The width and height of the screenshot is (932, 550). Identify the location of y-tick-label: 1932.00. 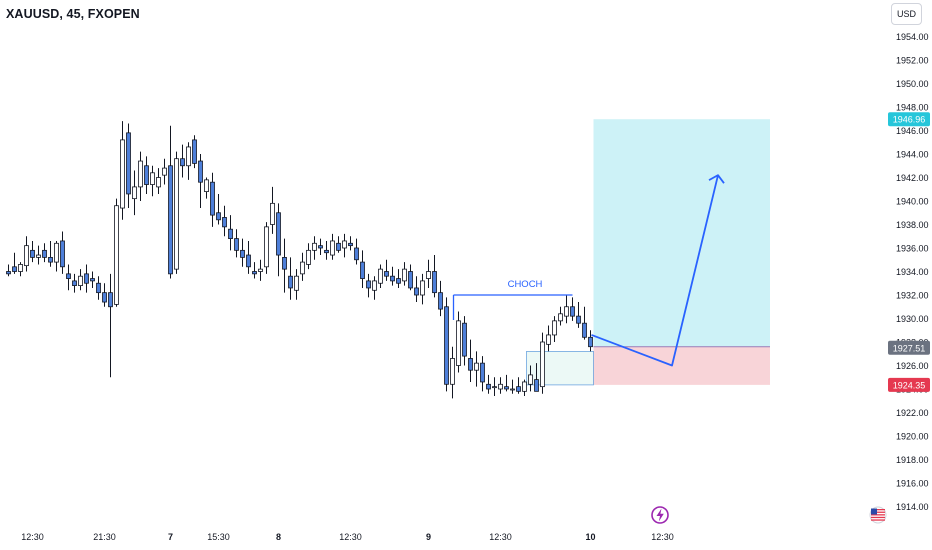
(912, 296).